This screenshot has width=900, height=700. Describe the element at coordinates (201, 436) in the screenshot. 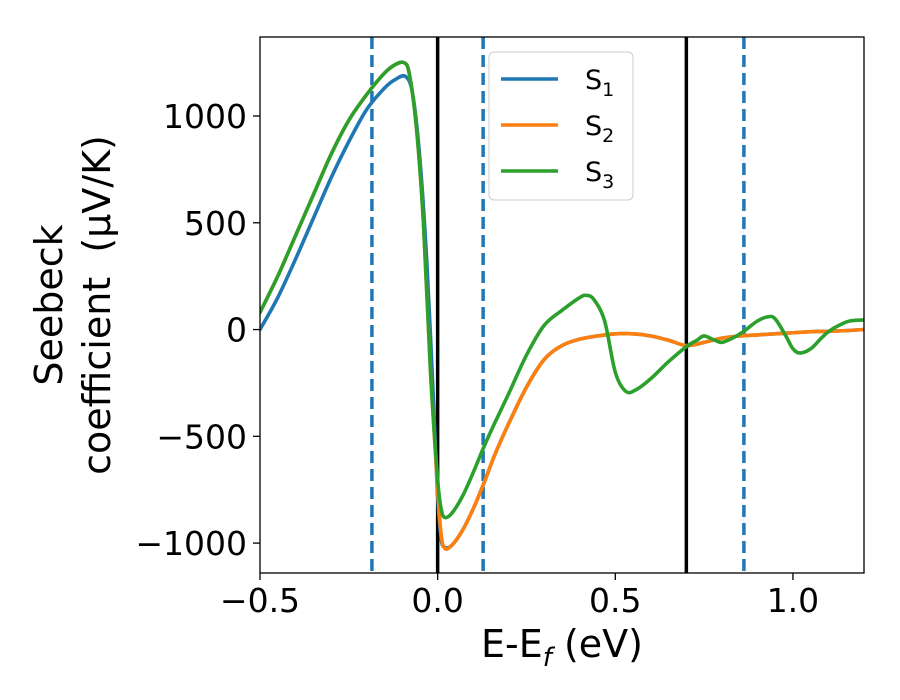

I see `y-tick-label: −500` at that location.